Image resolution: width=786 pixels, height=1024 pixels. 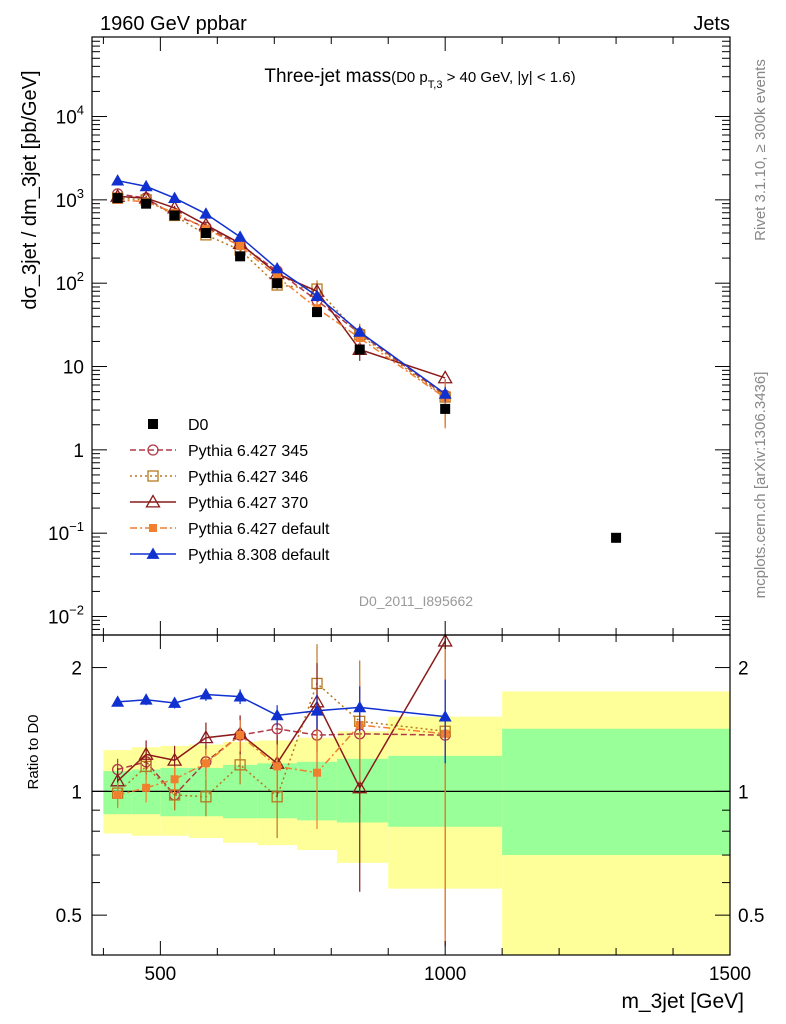 What do you see at coordinates (259, 529) in the screenshot?
I see `legend-label-4: Pythia 6.427 default` at bounding box center [259, 529].